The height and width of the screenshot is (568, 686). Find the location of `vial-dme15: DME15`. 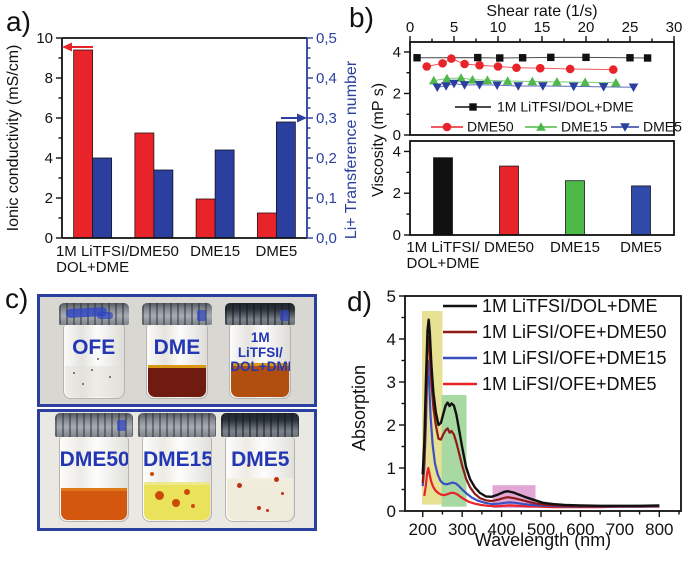

vial-dme15: DME15 is located at coordinates (176, 467).